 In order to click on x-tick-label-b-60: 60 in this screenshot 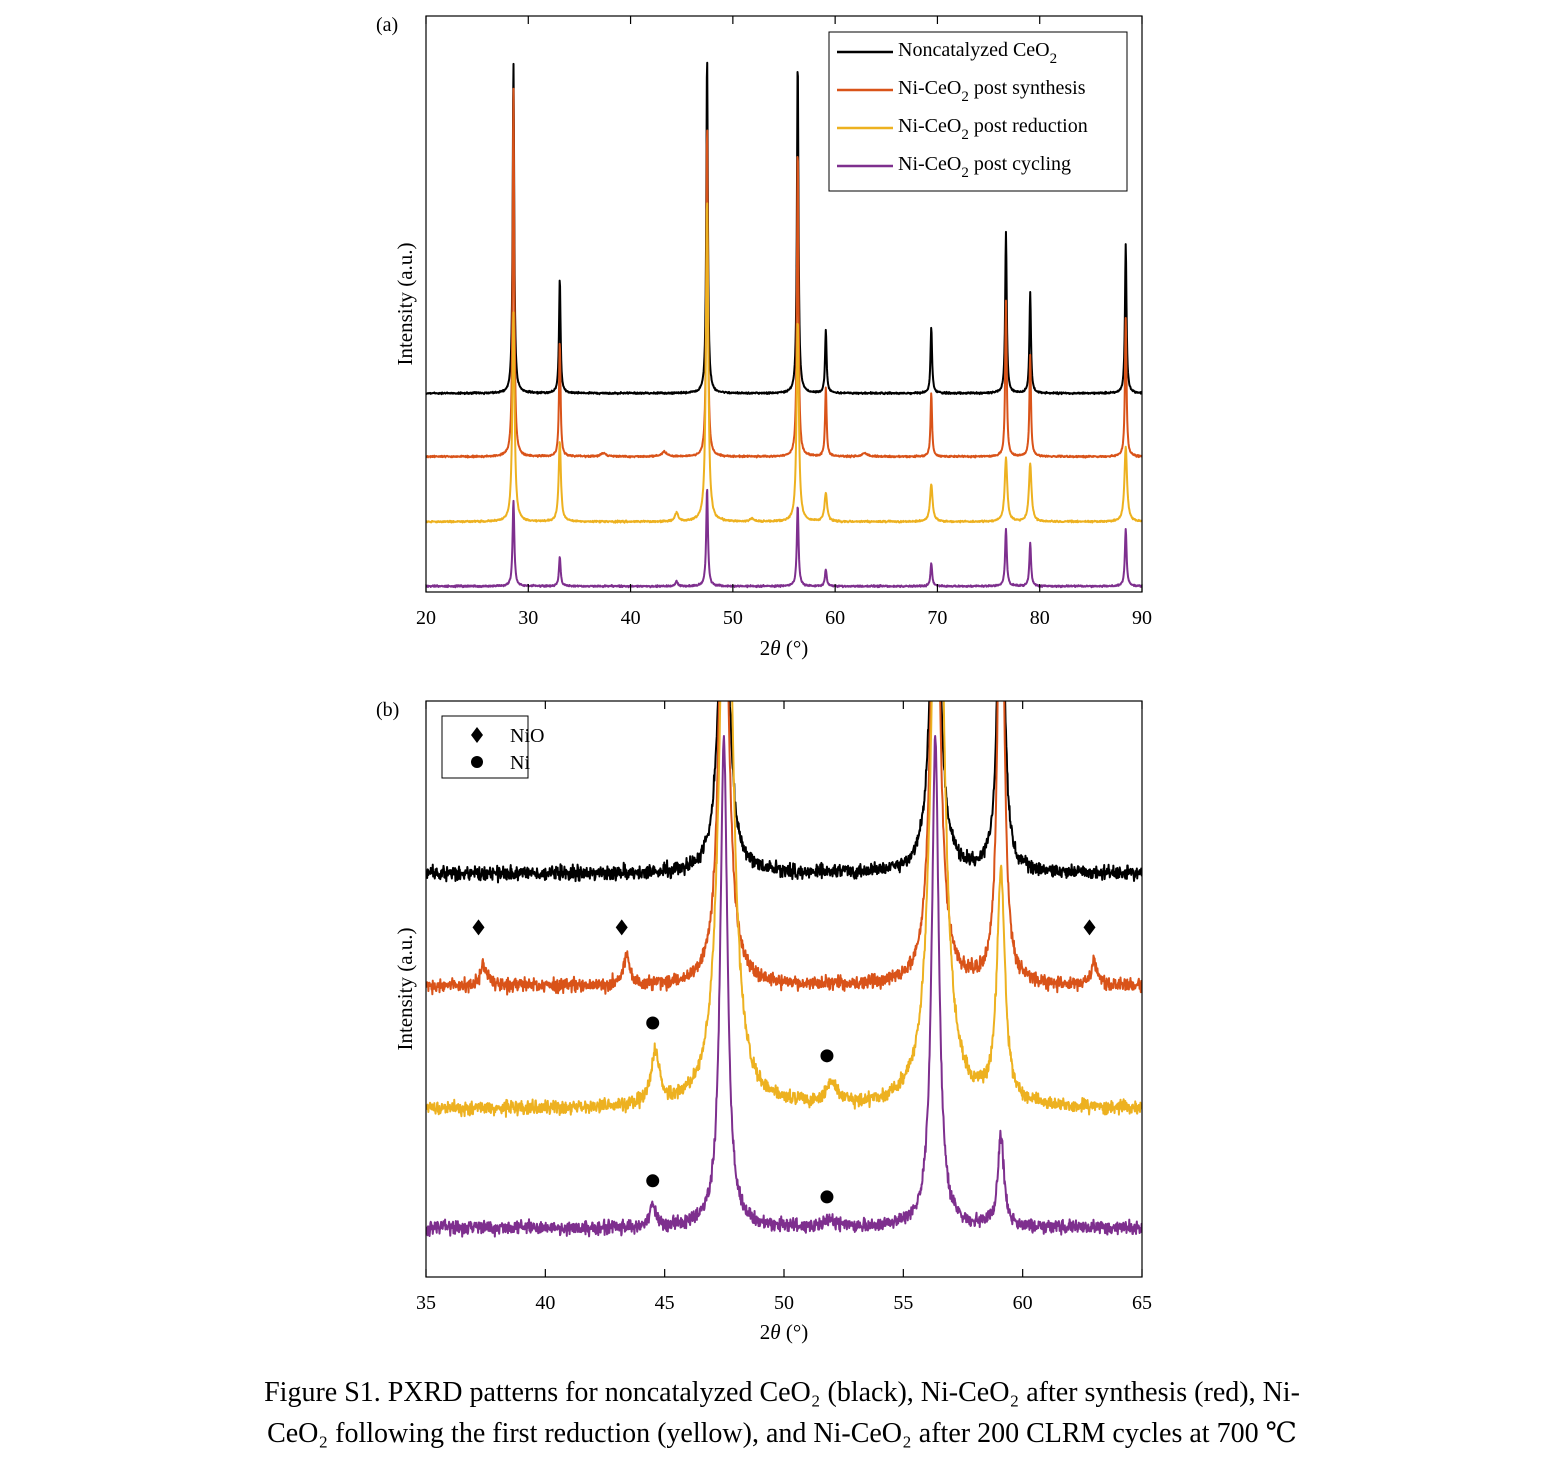, I will do `click(1023, 1303)`.